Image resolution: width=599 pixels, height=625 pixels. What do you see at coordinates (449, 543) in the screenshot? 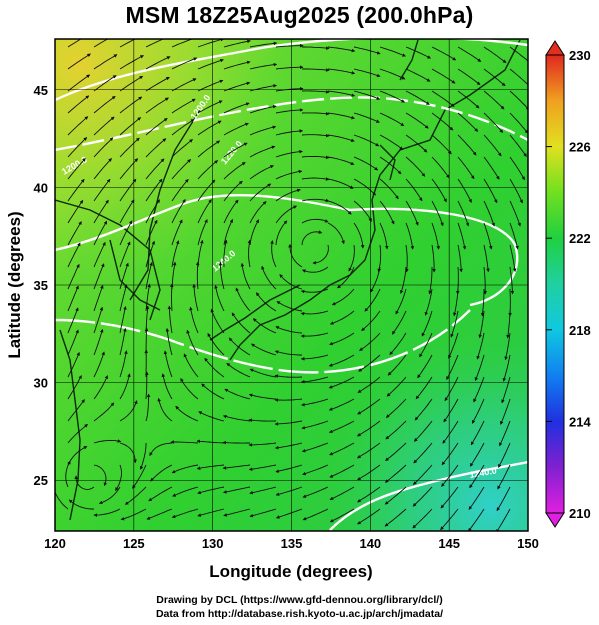
I see `x-tick-label: 145` at bounding box center [449, 543].